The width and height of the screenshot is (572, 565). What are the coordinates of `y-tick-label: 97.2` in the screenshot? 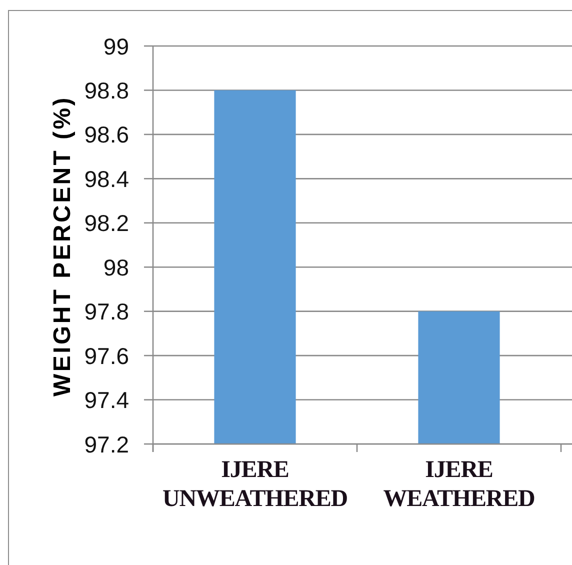 It's located at (106, 444).